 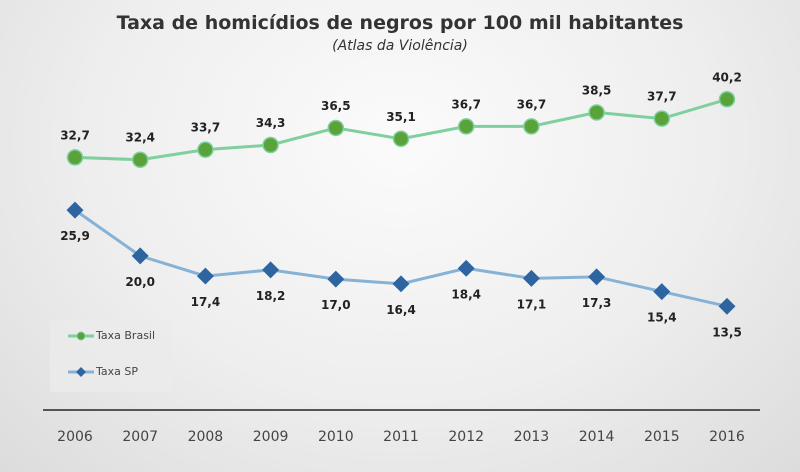 I want to click on x-tick-label: 2008, so click(x=206, y=437).